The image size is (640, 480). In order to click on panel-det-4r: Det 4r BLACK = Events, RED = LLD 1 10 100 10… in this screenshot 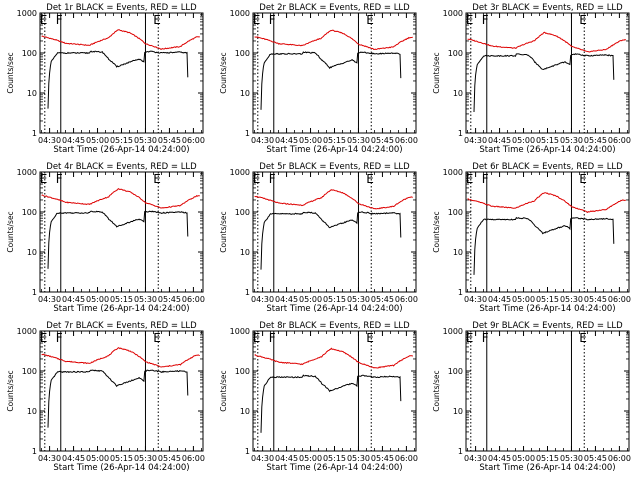, I will do `click(105, 238)`.